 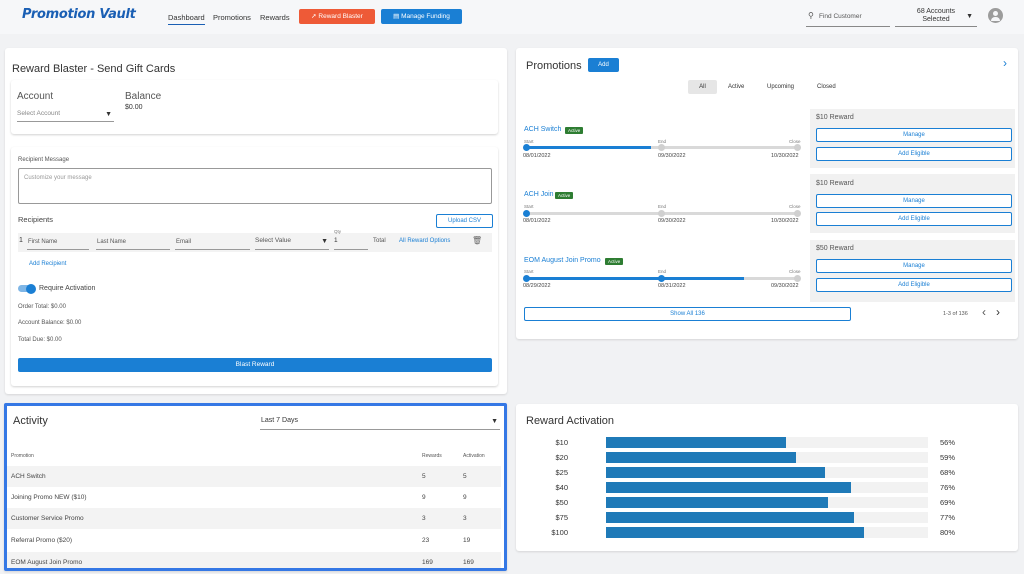 What do you see at coordinates (736, 87) in the screenshot?
I see `filter-active-tab: Active` at bounding box center [736, 87].